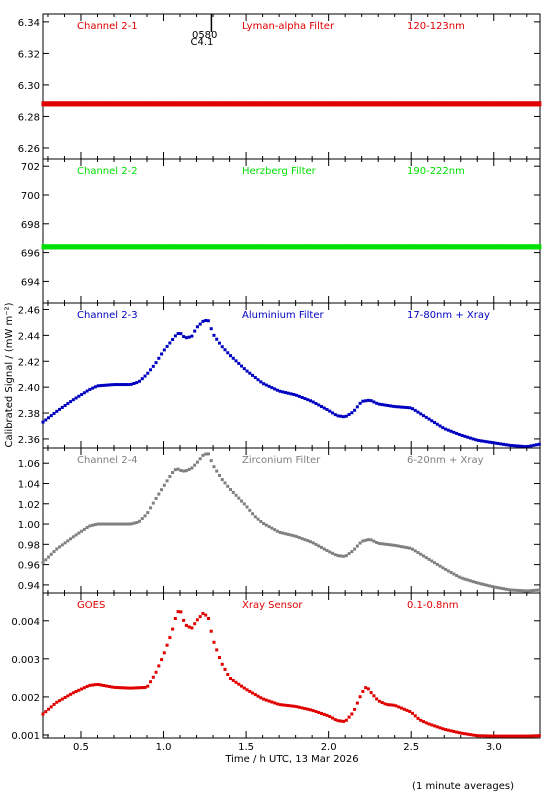 Image resolution: width=550 pixels, height=800 pixels. I want to click on y-tick-label: 6.32, so click(29, 54).